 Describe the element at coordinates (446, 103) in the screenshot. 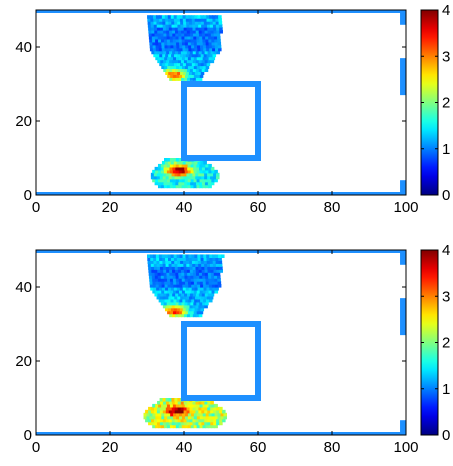

I see `colorbar-tick-label: 2` at that location.